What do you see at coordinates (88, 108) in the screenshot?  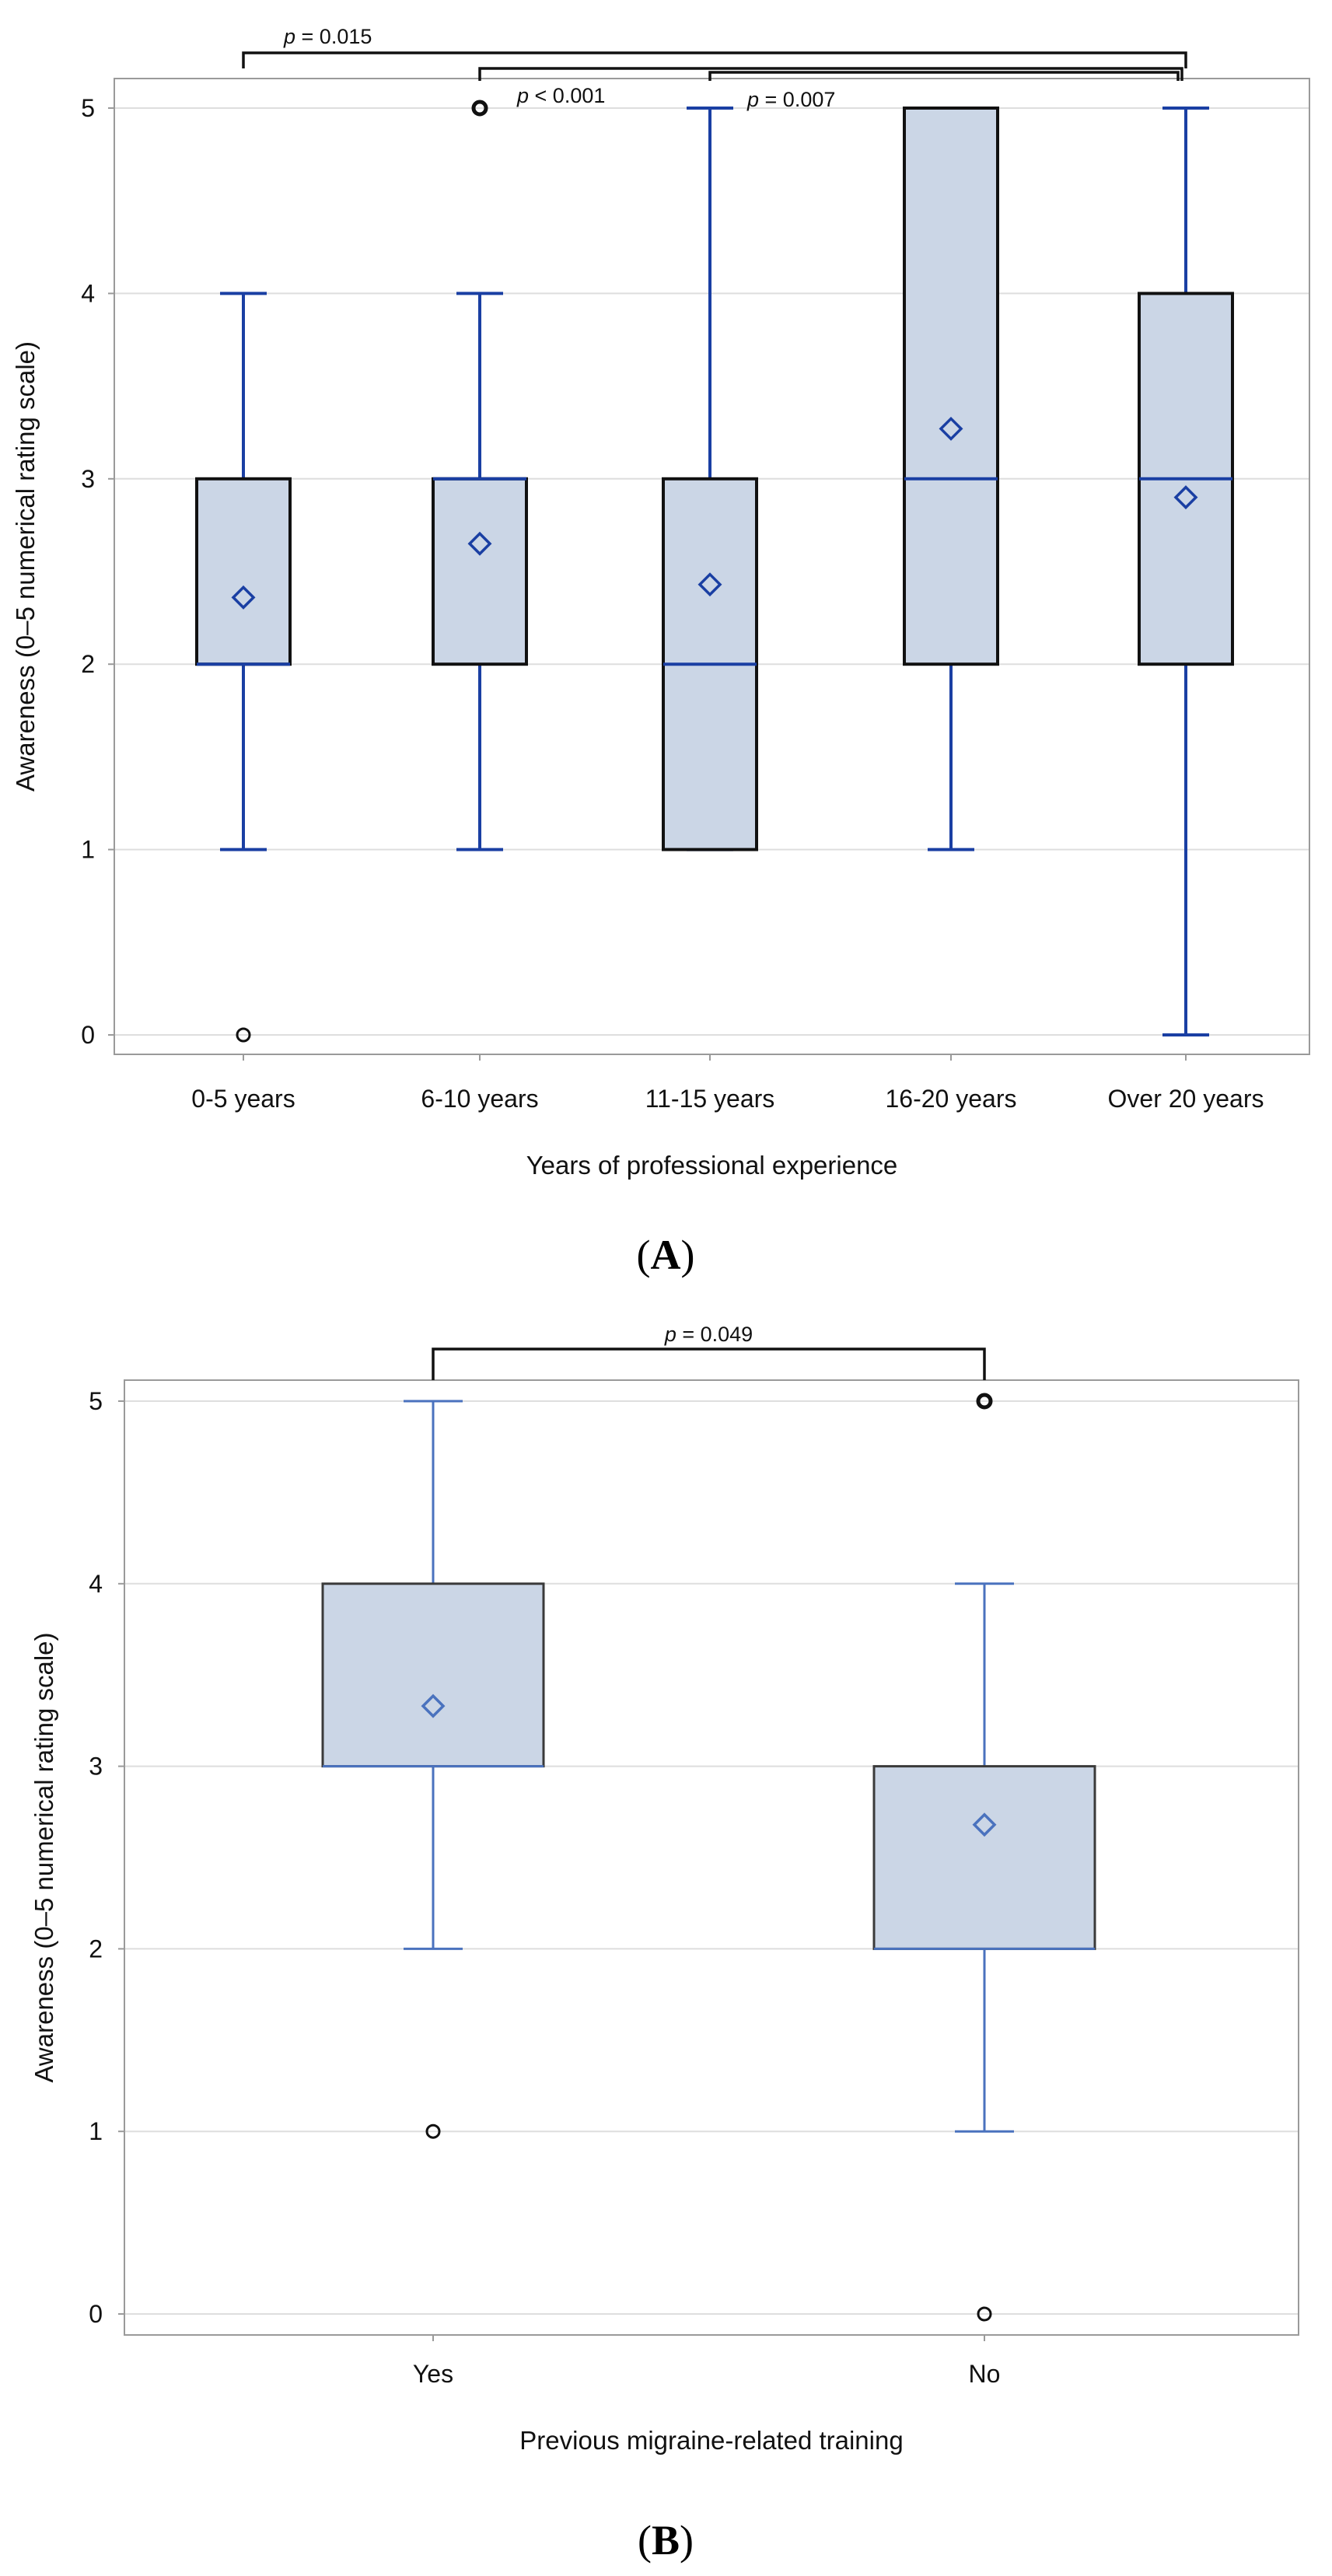 I see `panel-a-ytick-label: 5` at bounding box center [88, 108].